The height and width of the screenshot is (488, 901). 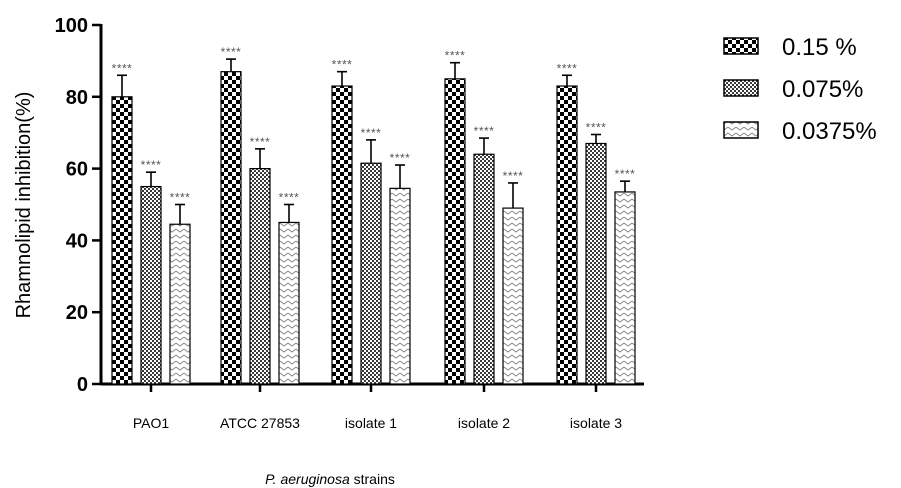 What do you see at coordinates (77, 170) in the screenshot?
I see `y-tick-label: 60` at bounding box center [77, 170].